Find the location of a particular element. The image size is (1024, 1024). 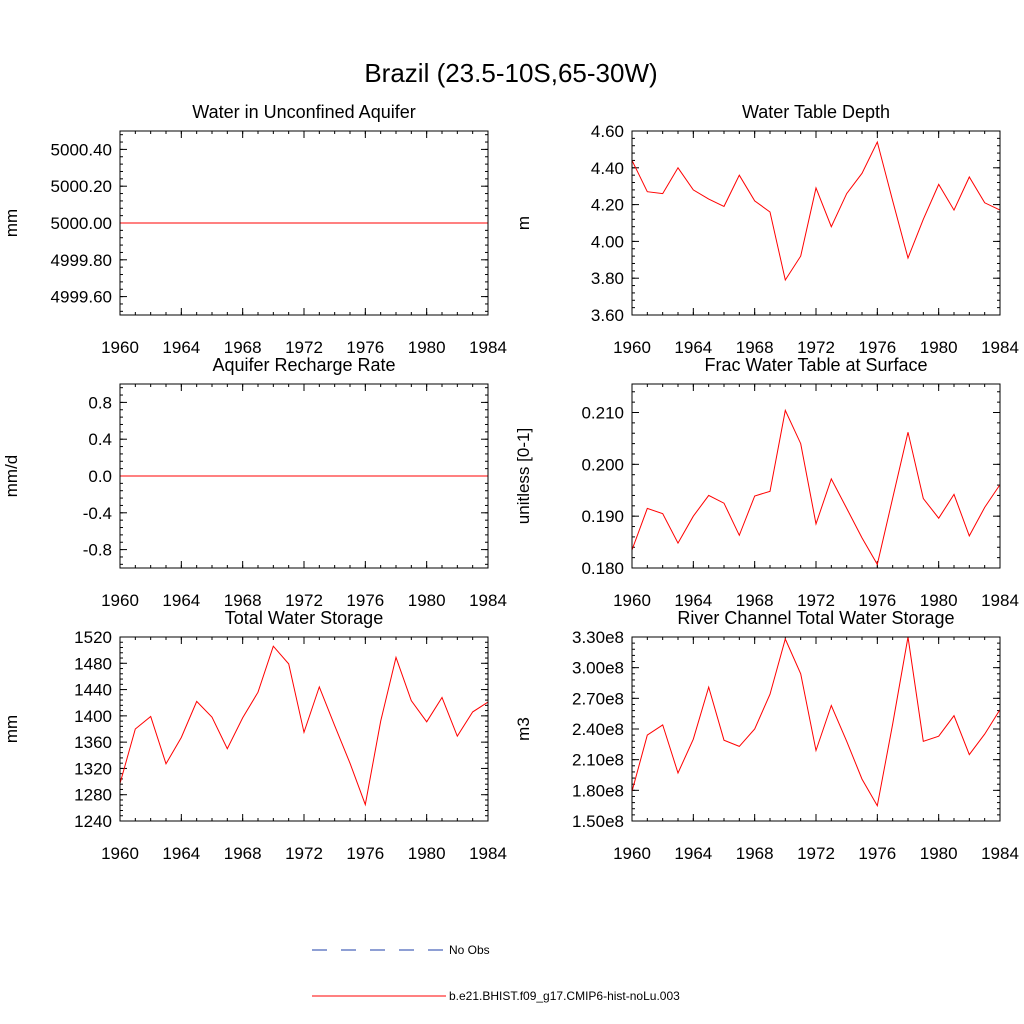

y-tick-label: 0.180 is located at coordinates (602, 568).